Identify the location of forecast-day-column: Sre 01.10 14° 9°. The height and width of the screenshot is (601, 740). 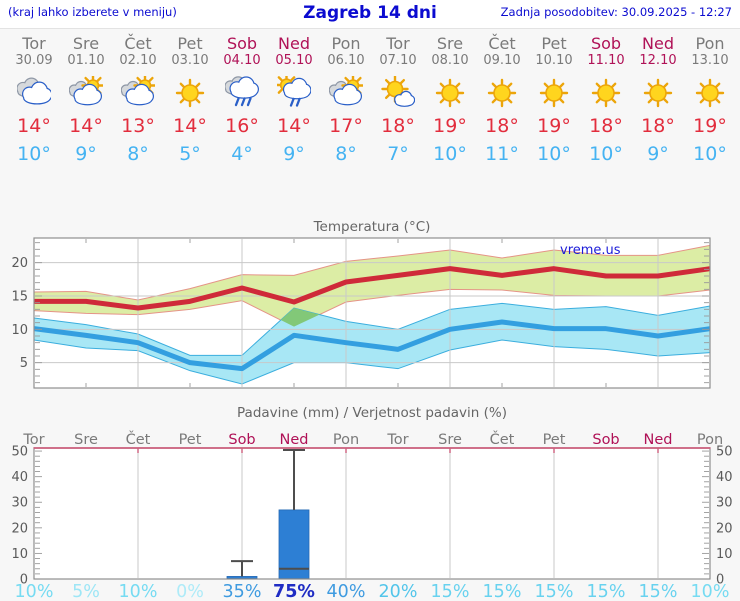
(86, 101).